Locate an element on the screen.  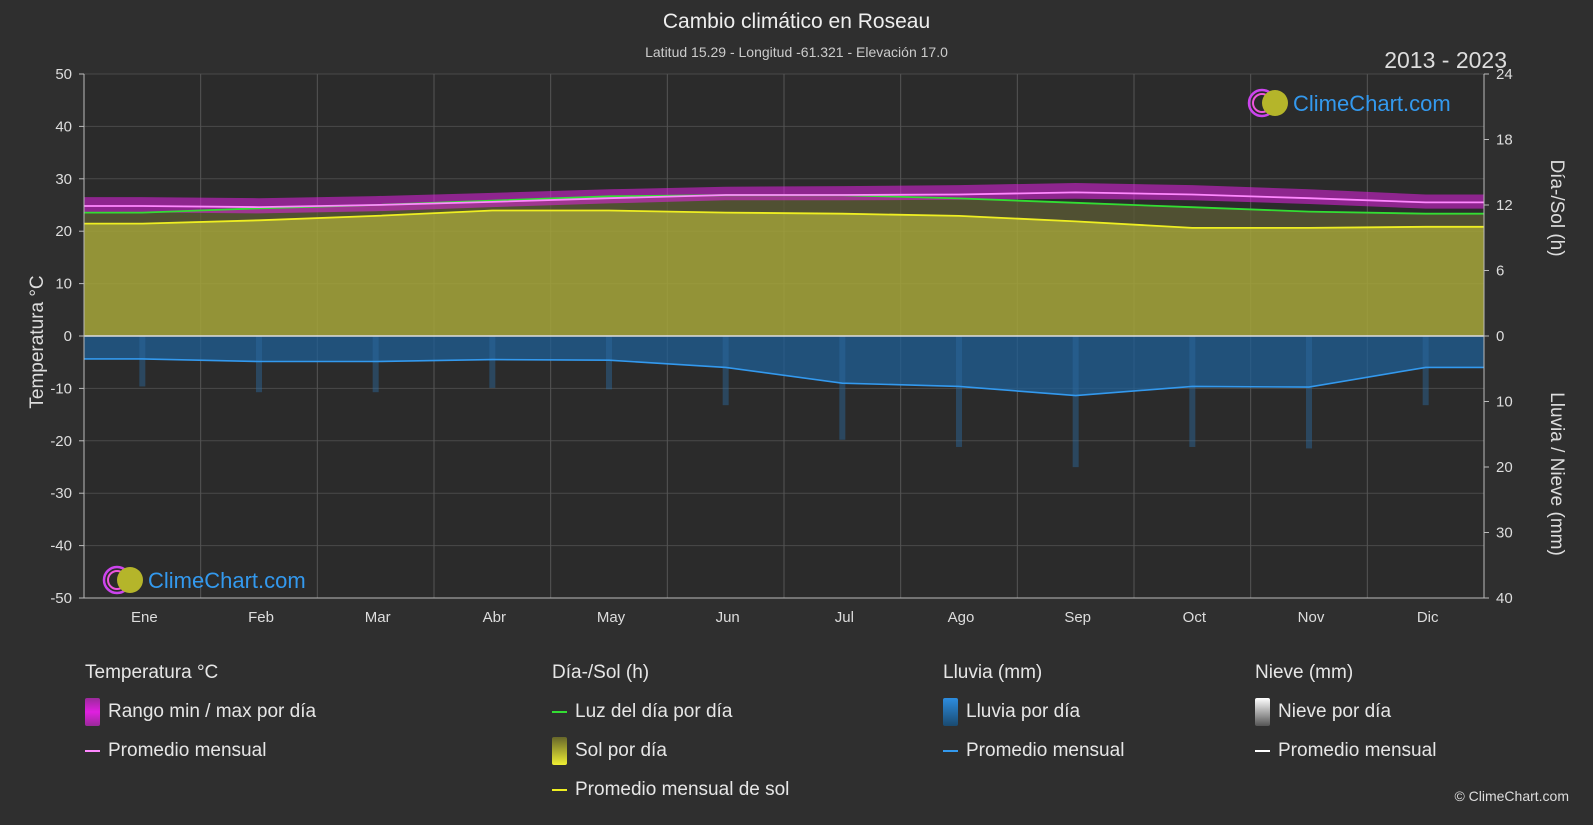
left-tick-label: 0 is located at coordinates (68, 336).